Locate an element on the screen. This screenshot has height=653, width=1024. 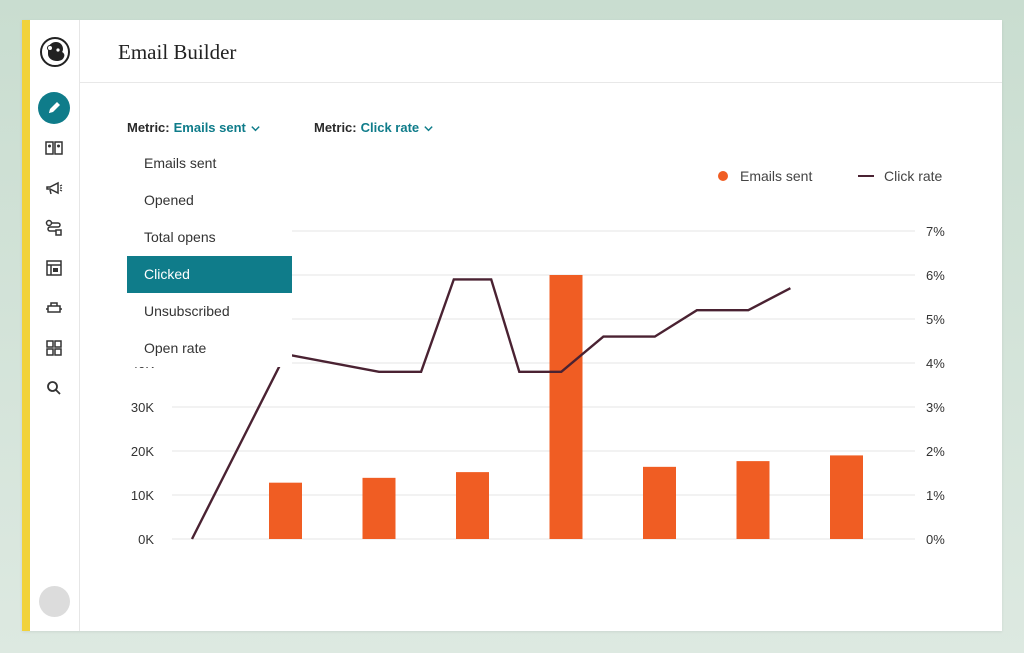
legend-swatch-line is located at coordinates (866, 176).